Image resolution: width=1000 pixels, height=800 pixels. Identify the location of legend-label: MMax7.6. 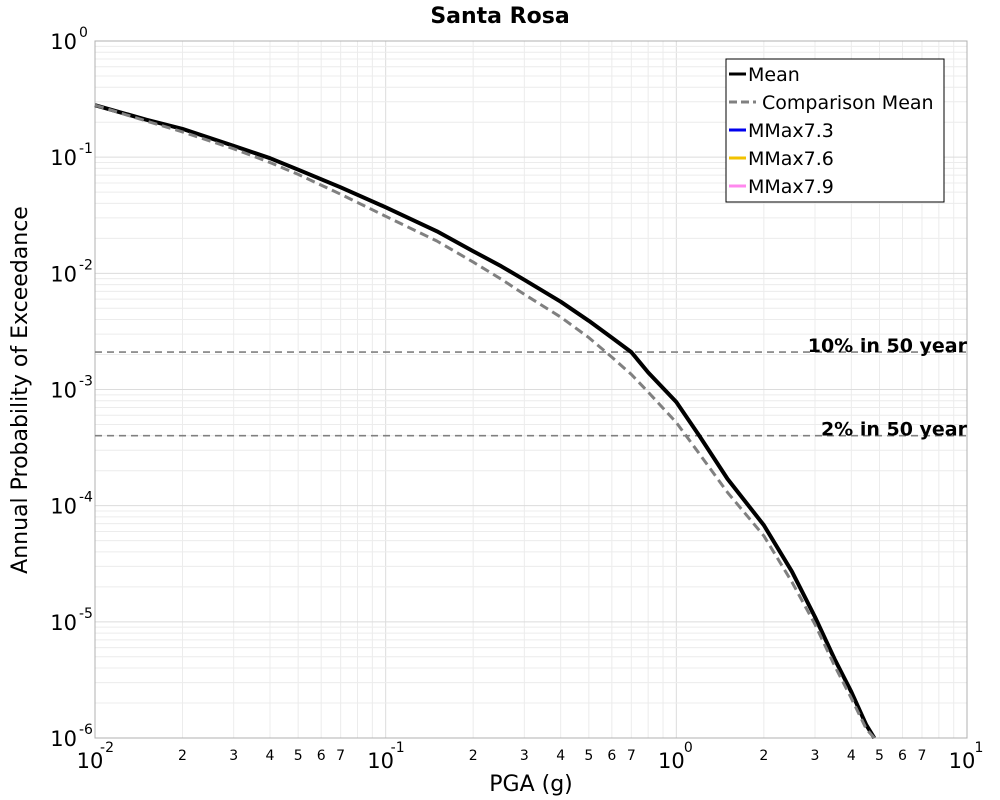
(791, 159).